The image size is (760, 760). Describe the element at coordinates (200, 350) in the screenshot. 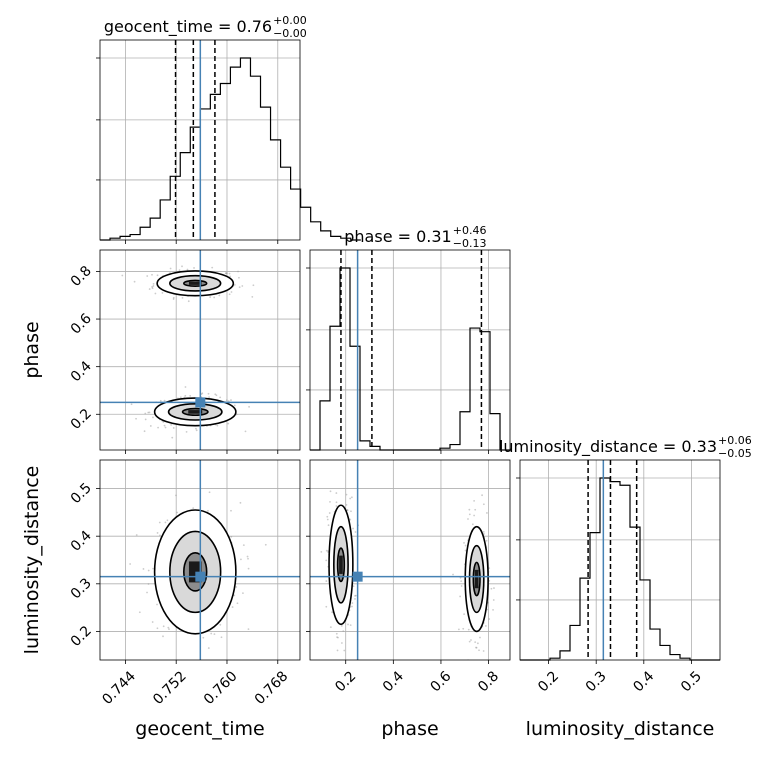

I see `panel-phase-vs-geocent_time-frame` at that location.